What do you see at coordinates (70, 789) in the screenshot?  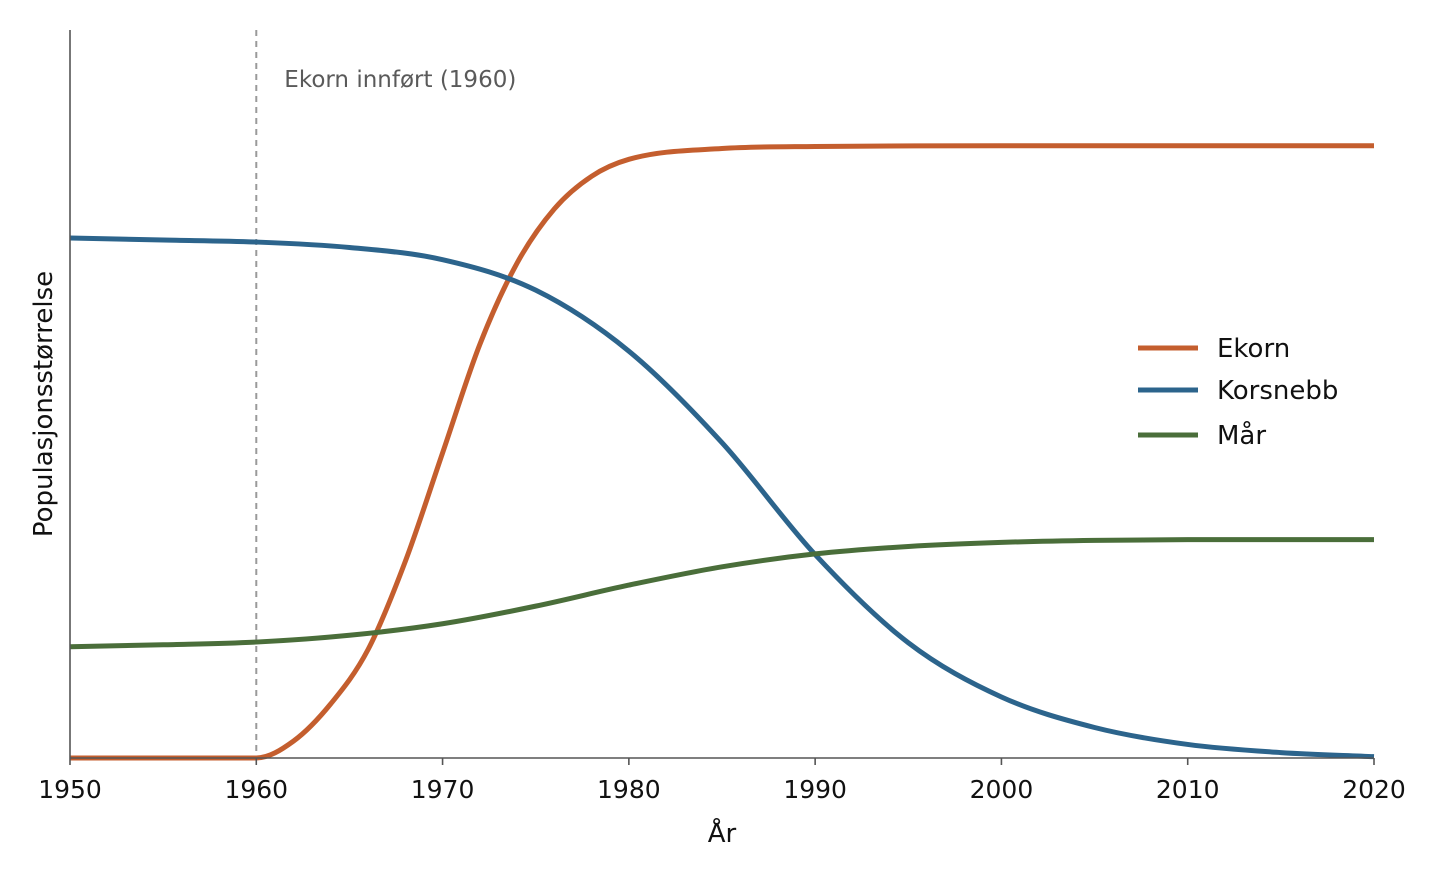 I see `x-tick-label: 1950` at bounding box center [70, 789].